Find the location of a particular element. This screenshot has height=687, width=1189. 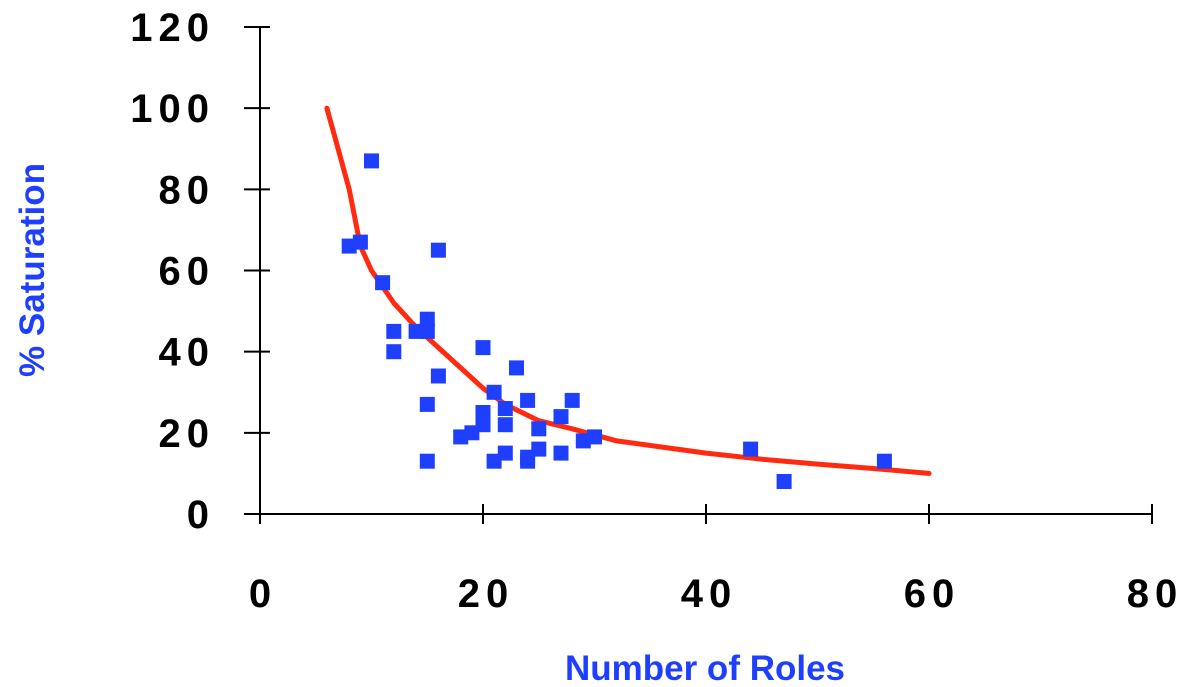

x-tick-labels: 0 20 40 60 80 is located at coordinates (716, 594).